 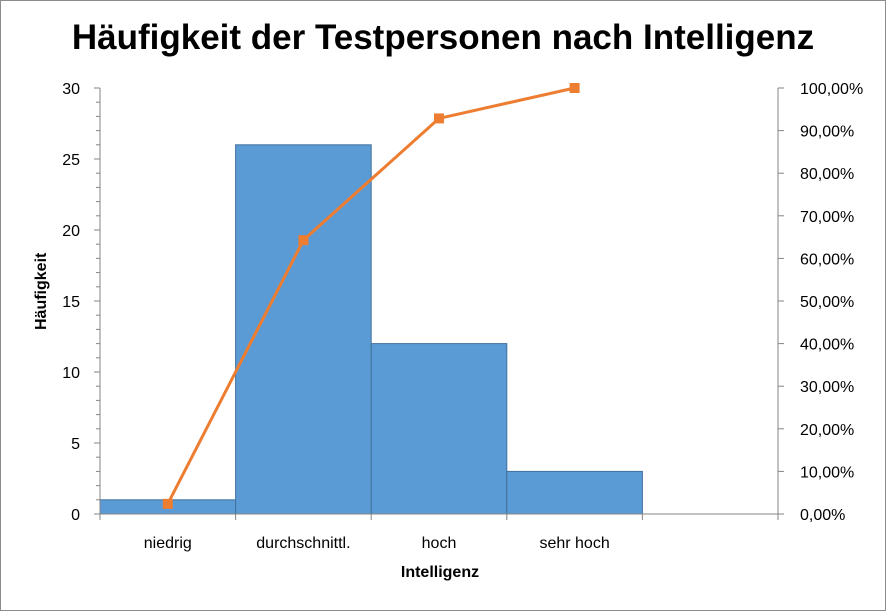 What do you see at coordinates (827, 472) in the screenshot?
I see `y2-tick-label: 10,00%` at bounding box center [827, 472].